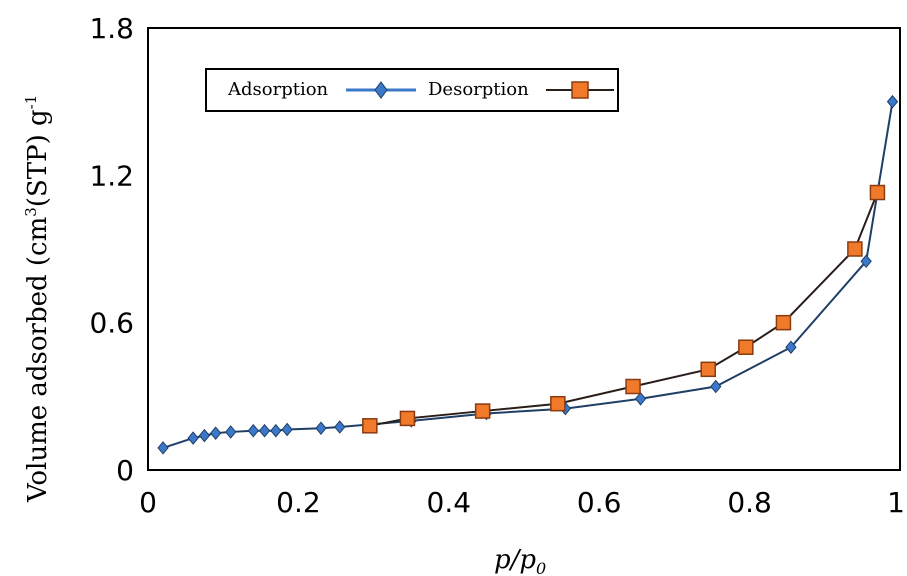  What do you see at coordinates (111, 323) in the screenshot?
I see `y-tick-label: 0.6` at bounding box center [111, 323].